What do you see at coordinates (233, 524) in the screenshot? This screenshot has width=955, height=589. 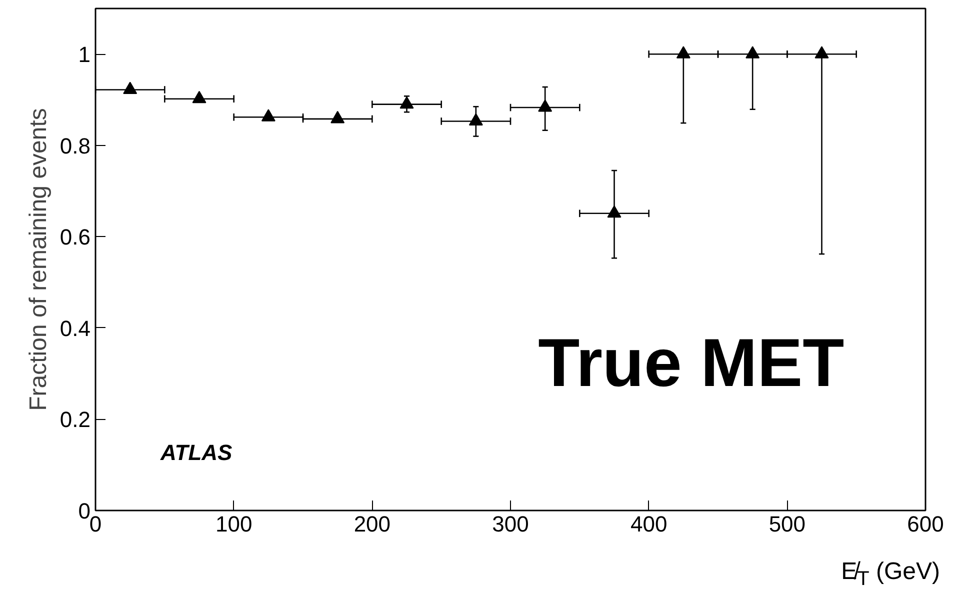 I see `x-tick-label: 100` at bounding box center [233, 524].